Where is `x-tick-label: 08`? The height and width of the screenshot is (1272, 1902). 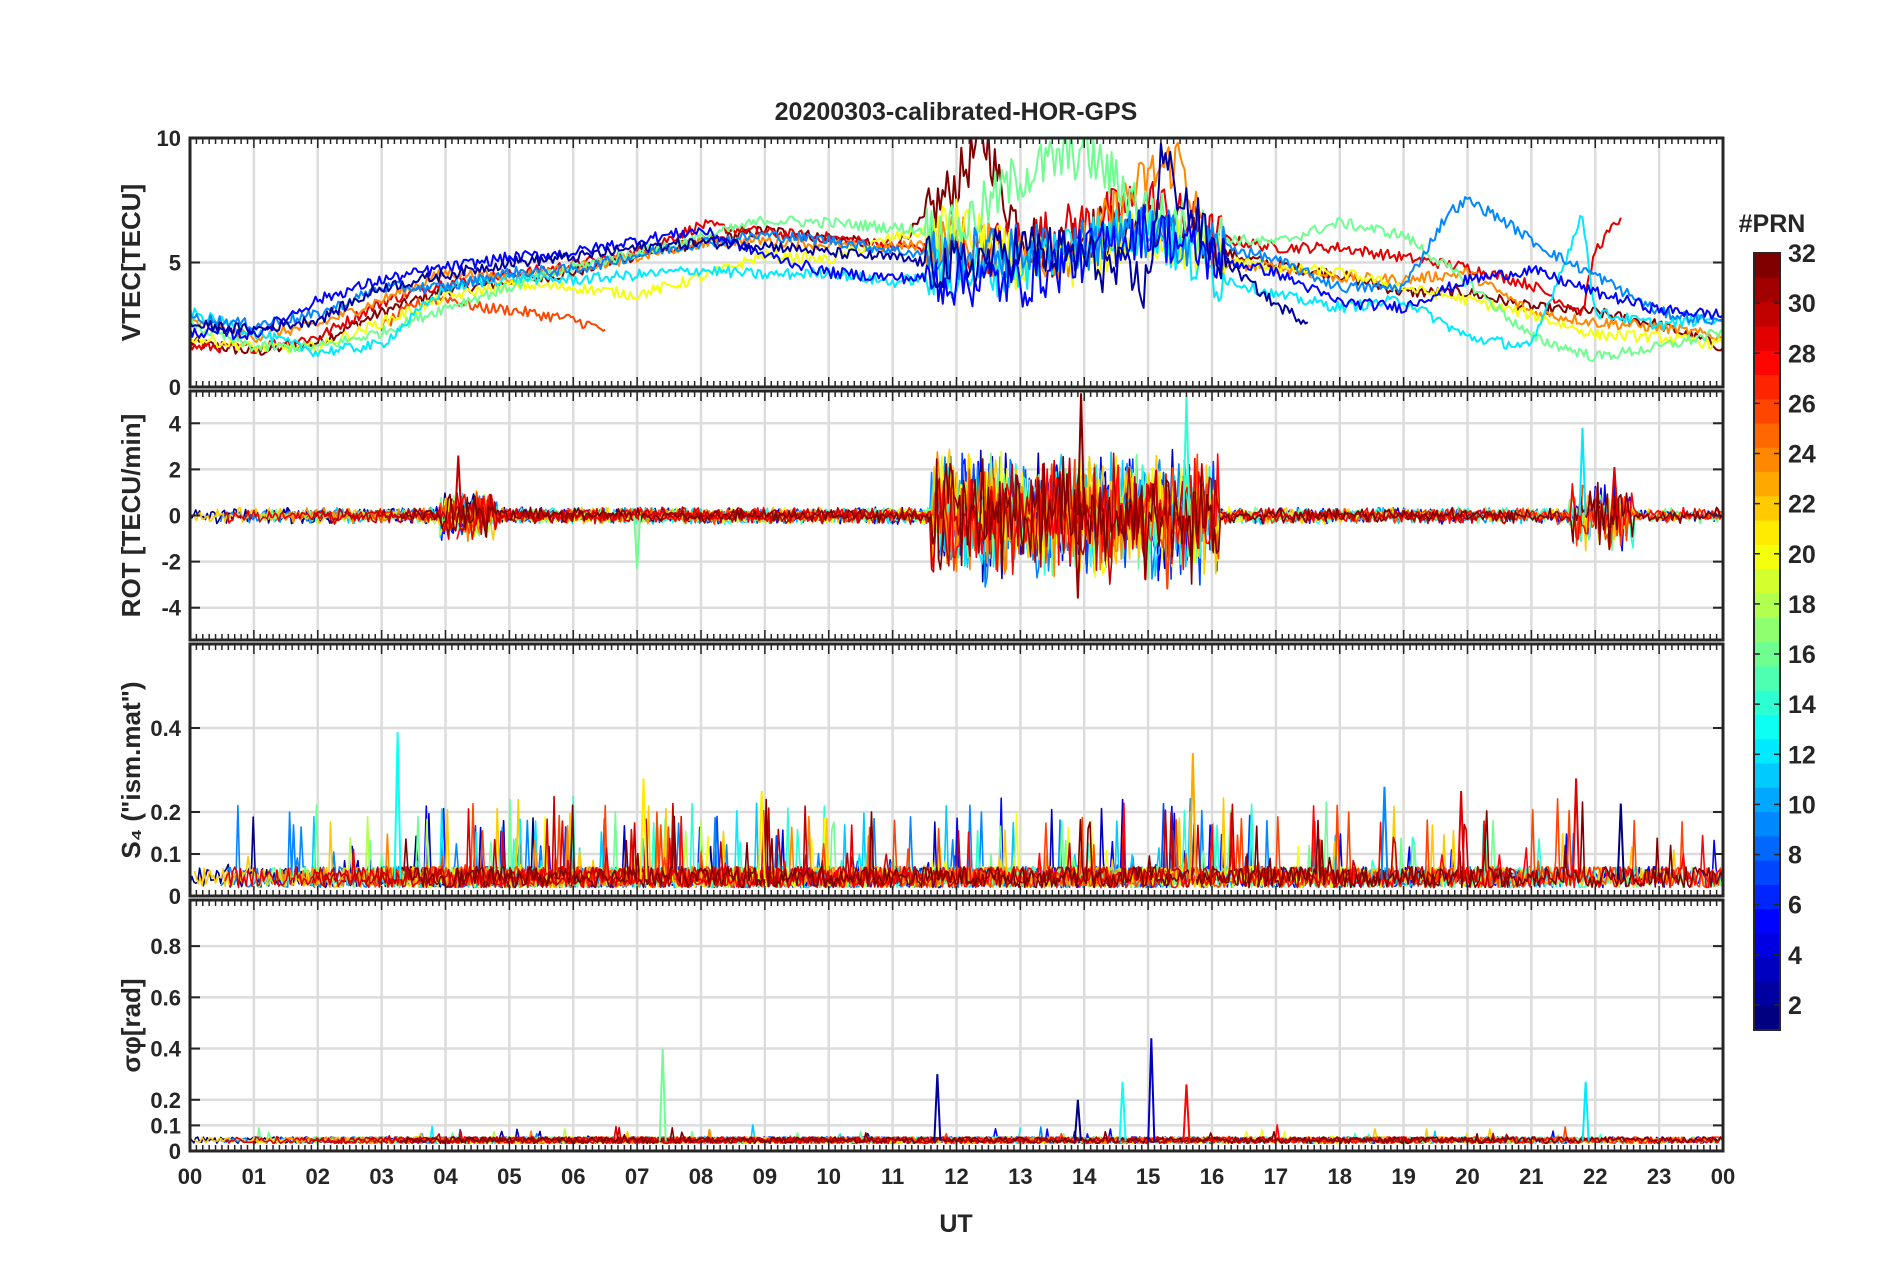
x-tick-label: 08 is located at coordinates (701, 1176).